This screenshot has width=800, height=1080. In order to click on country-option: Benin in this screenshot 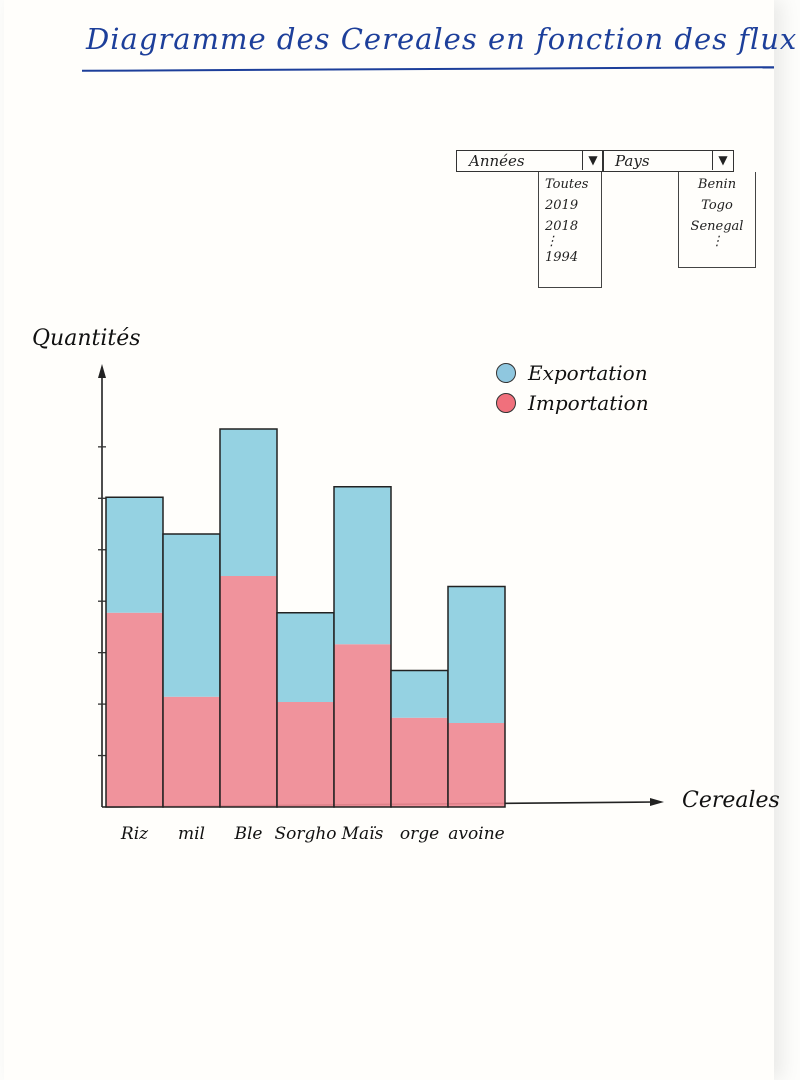, I will do `click(717, 184)`.